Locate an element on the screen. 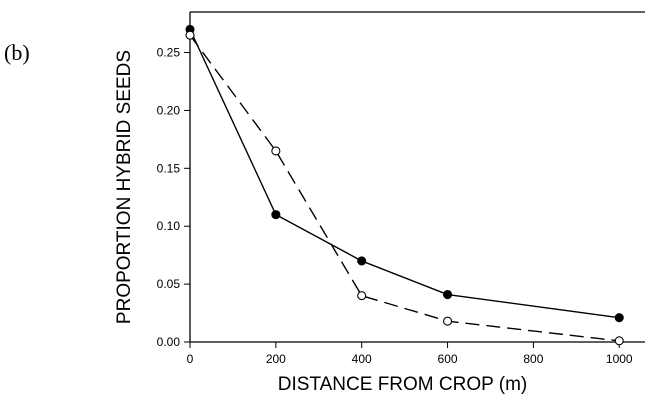 This screenshot has width=645, height=398. x-tick-label: 400 is located at coordinates (362, 359).